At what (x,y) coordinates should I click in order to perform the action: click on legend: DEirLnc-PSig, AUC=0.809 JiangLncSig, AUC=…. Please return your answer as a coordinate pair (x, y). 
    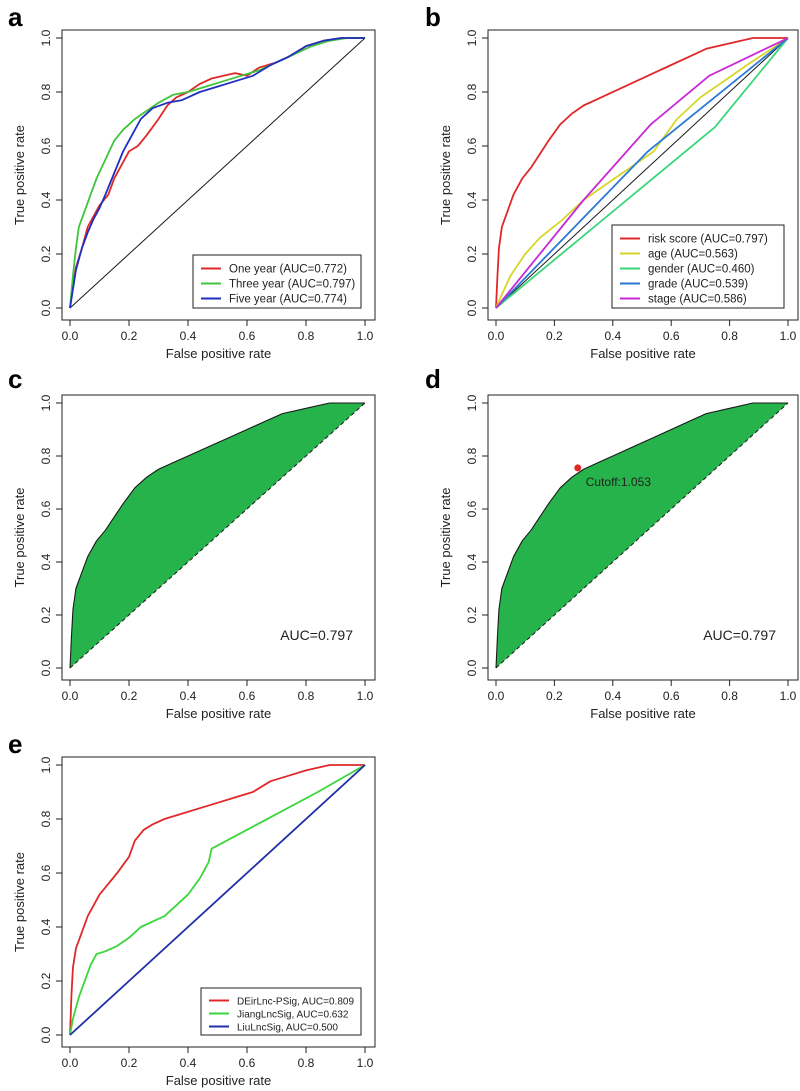
    Looking at the image, I should click on (281, 1011).